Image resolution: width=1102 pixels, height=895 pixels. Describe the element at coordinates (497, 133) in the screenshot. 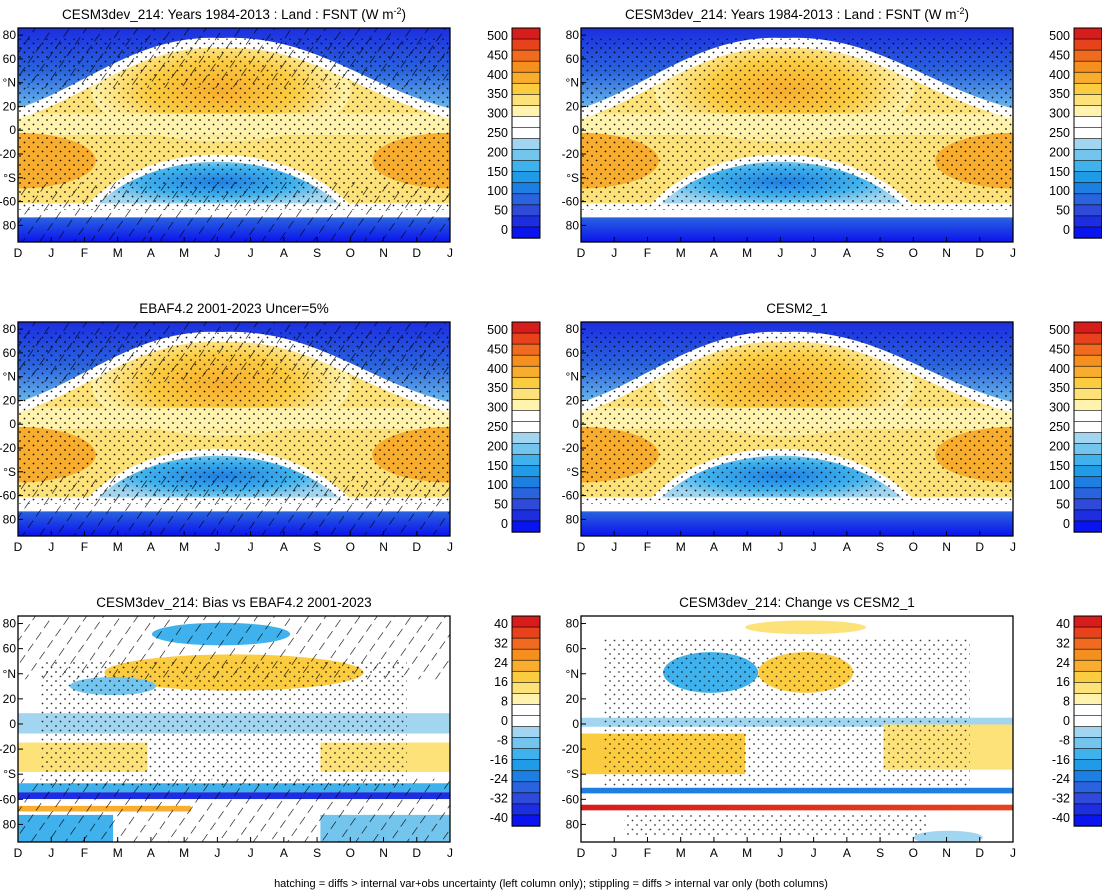

I see `colorbar-label: 250` at that location.